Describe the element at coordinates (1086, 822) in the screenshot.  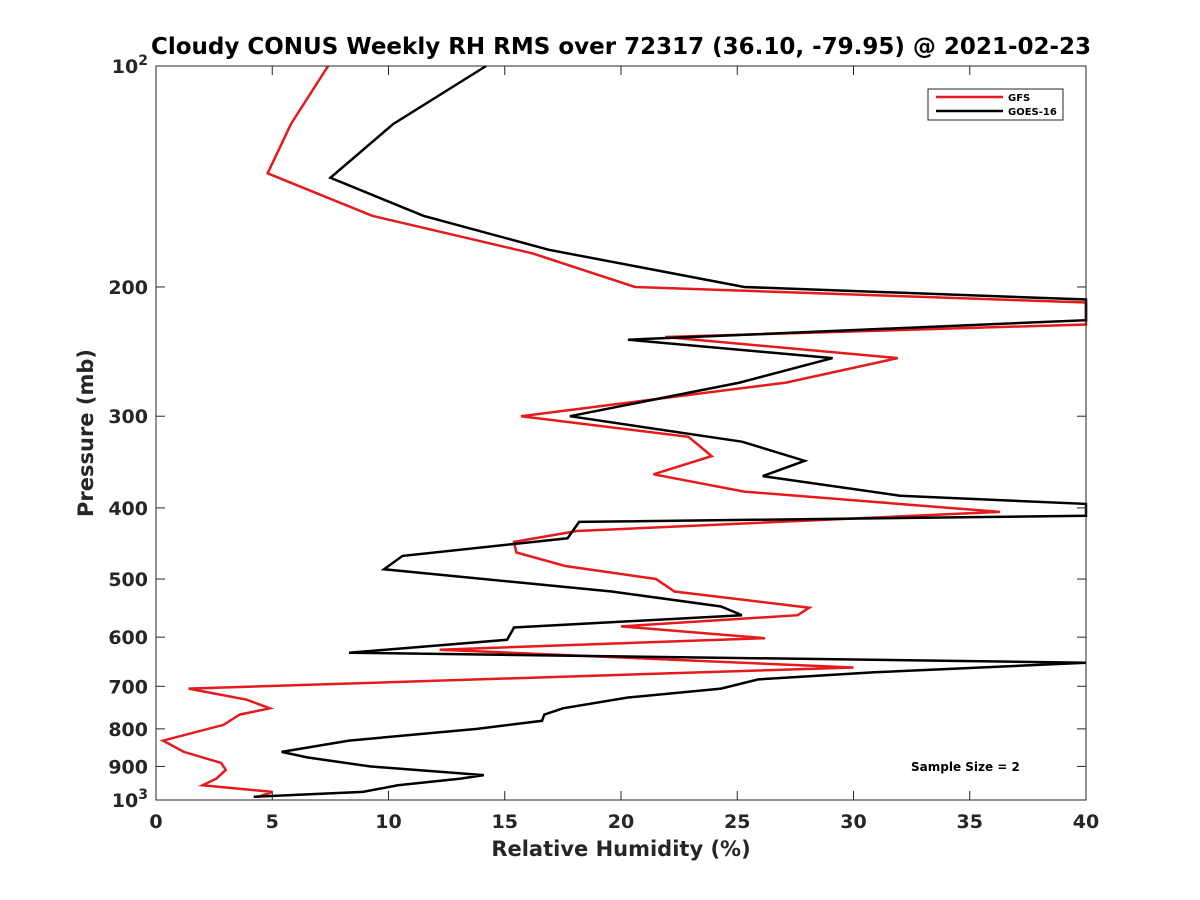
I see `x-tick-label: 40` at that location.